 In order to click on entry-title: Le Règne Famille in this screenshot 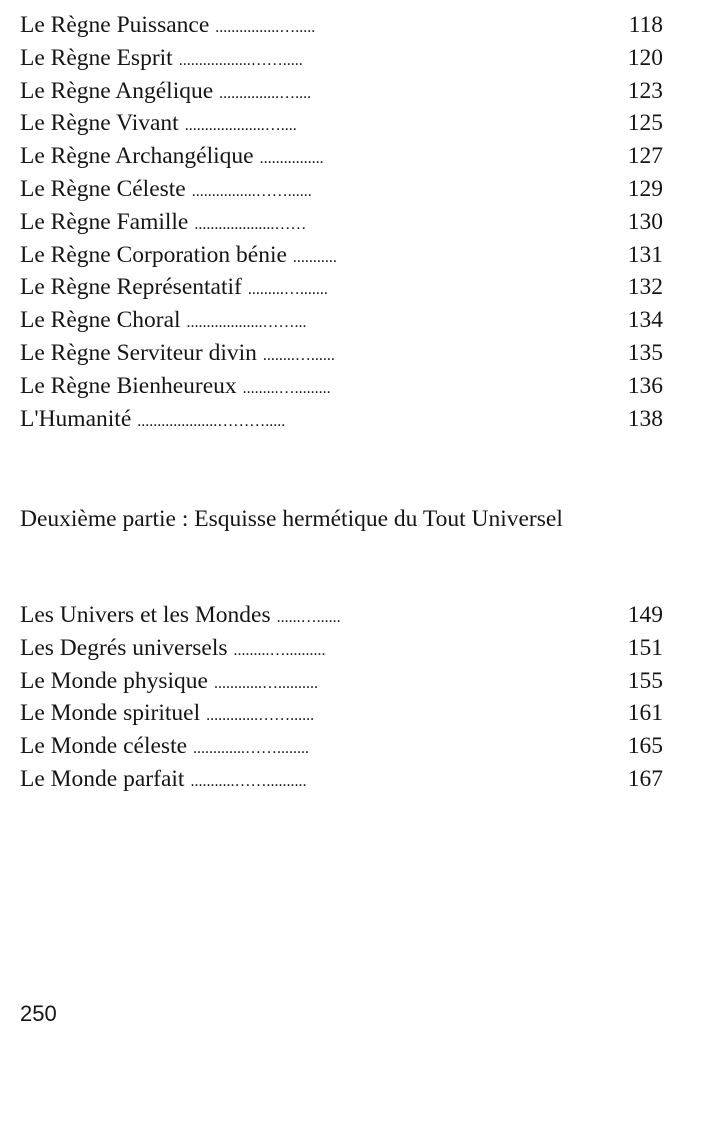, I will do `click(104, 221)`.